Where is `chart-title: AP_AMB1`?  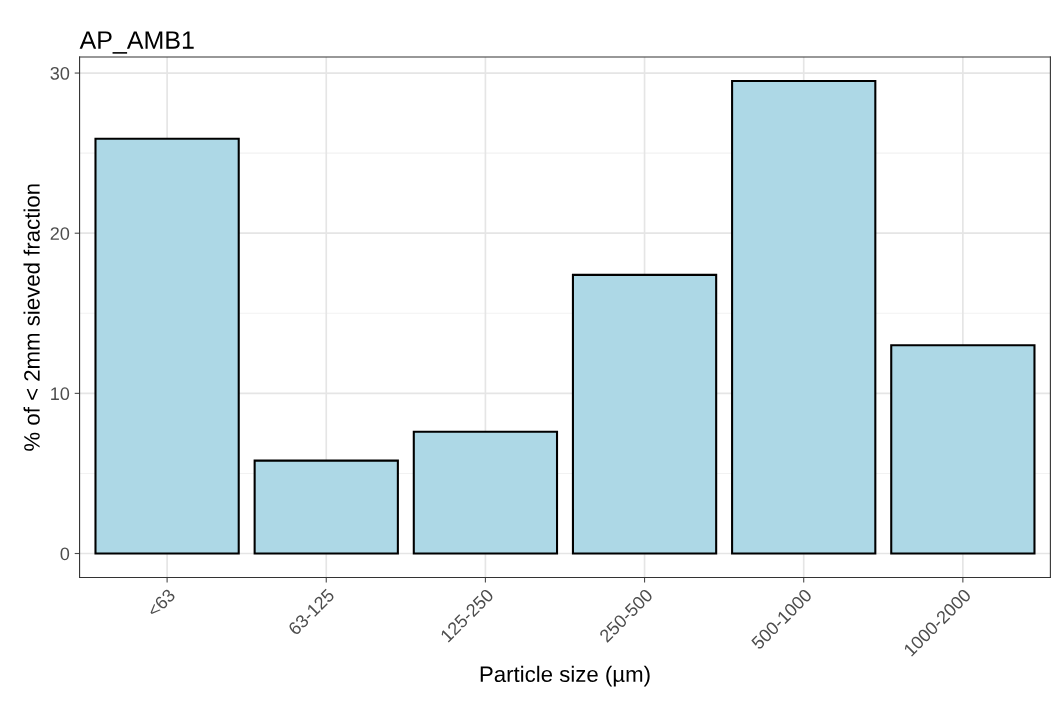
chart-title: AP_AMB1 is located at coordinates (136, 42).